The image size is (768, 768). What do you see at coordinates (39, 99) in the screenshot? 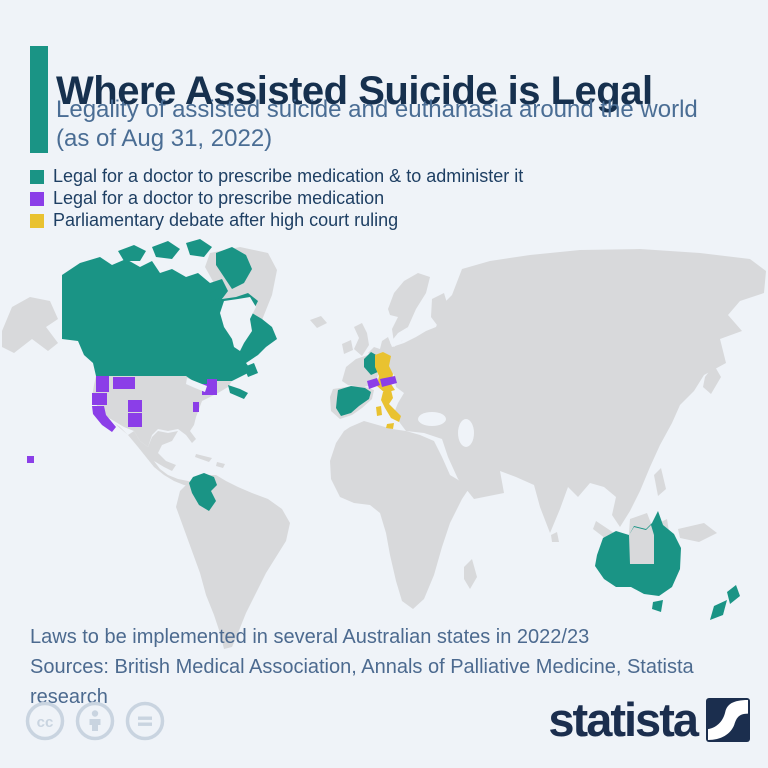
I see `title-accent-bar` at bounding box center [39, 99].